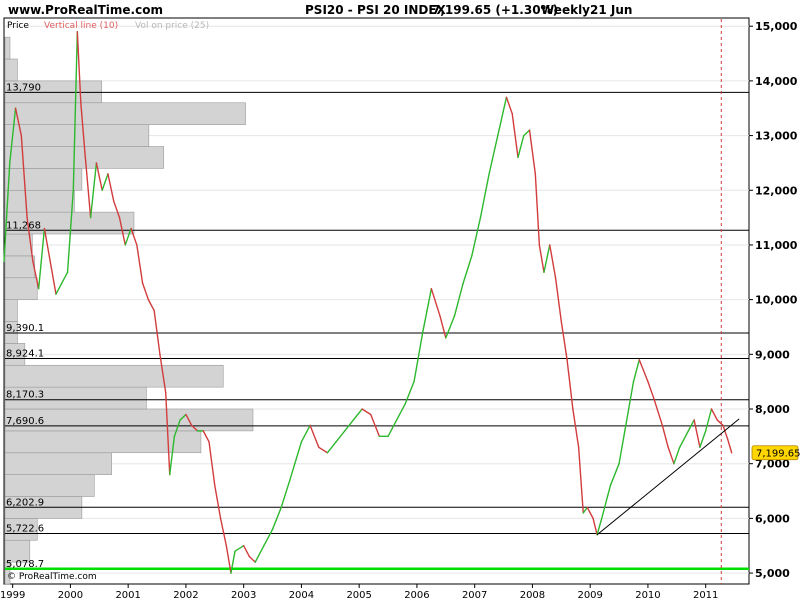 The height and width of the screenshot is (600, 800). What do you see at coordinates (776, 26) in the screenshot?
I see `y-axis-tick-label: 15,000` at bounding box center [776, 26].